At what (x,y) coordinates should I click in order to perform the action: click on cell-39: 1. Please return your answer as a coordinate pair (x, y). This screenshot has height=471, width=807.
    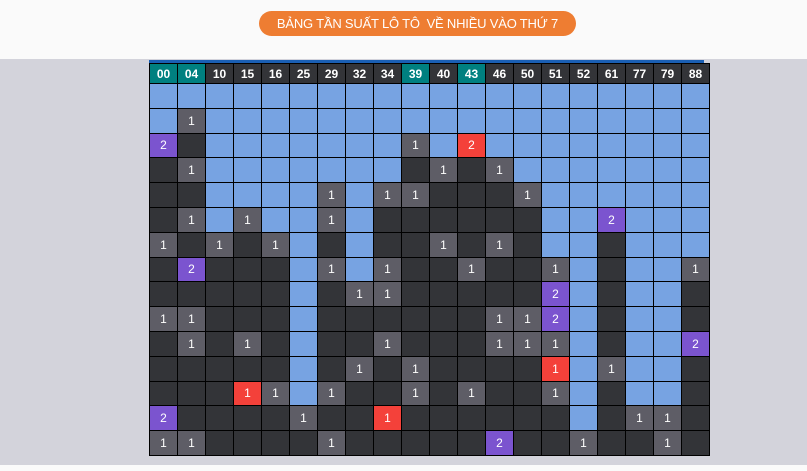
    Looking at the image, I should click on (415, 393).